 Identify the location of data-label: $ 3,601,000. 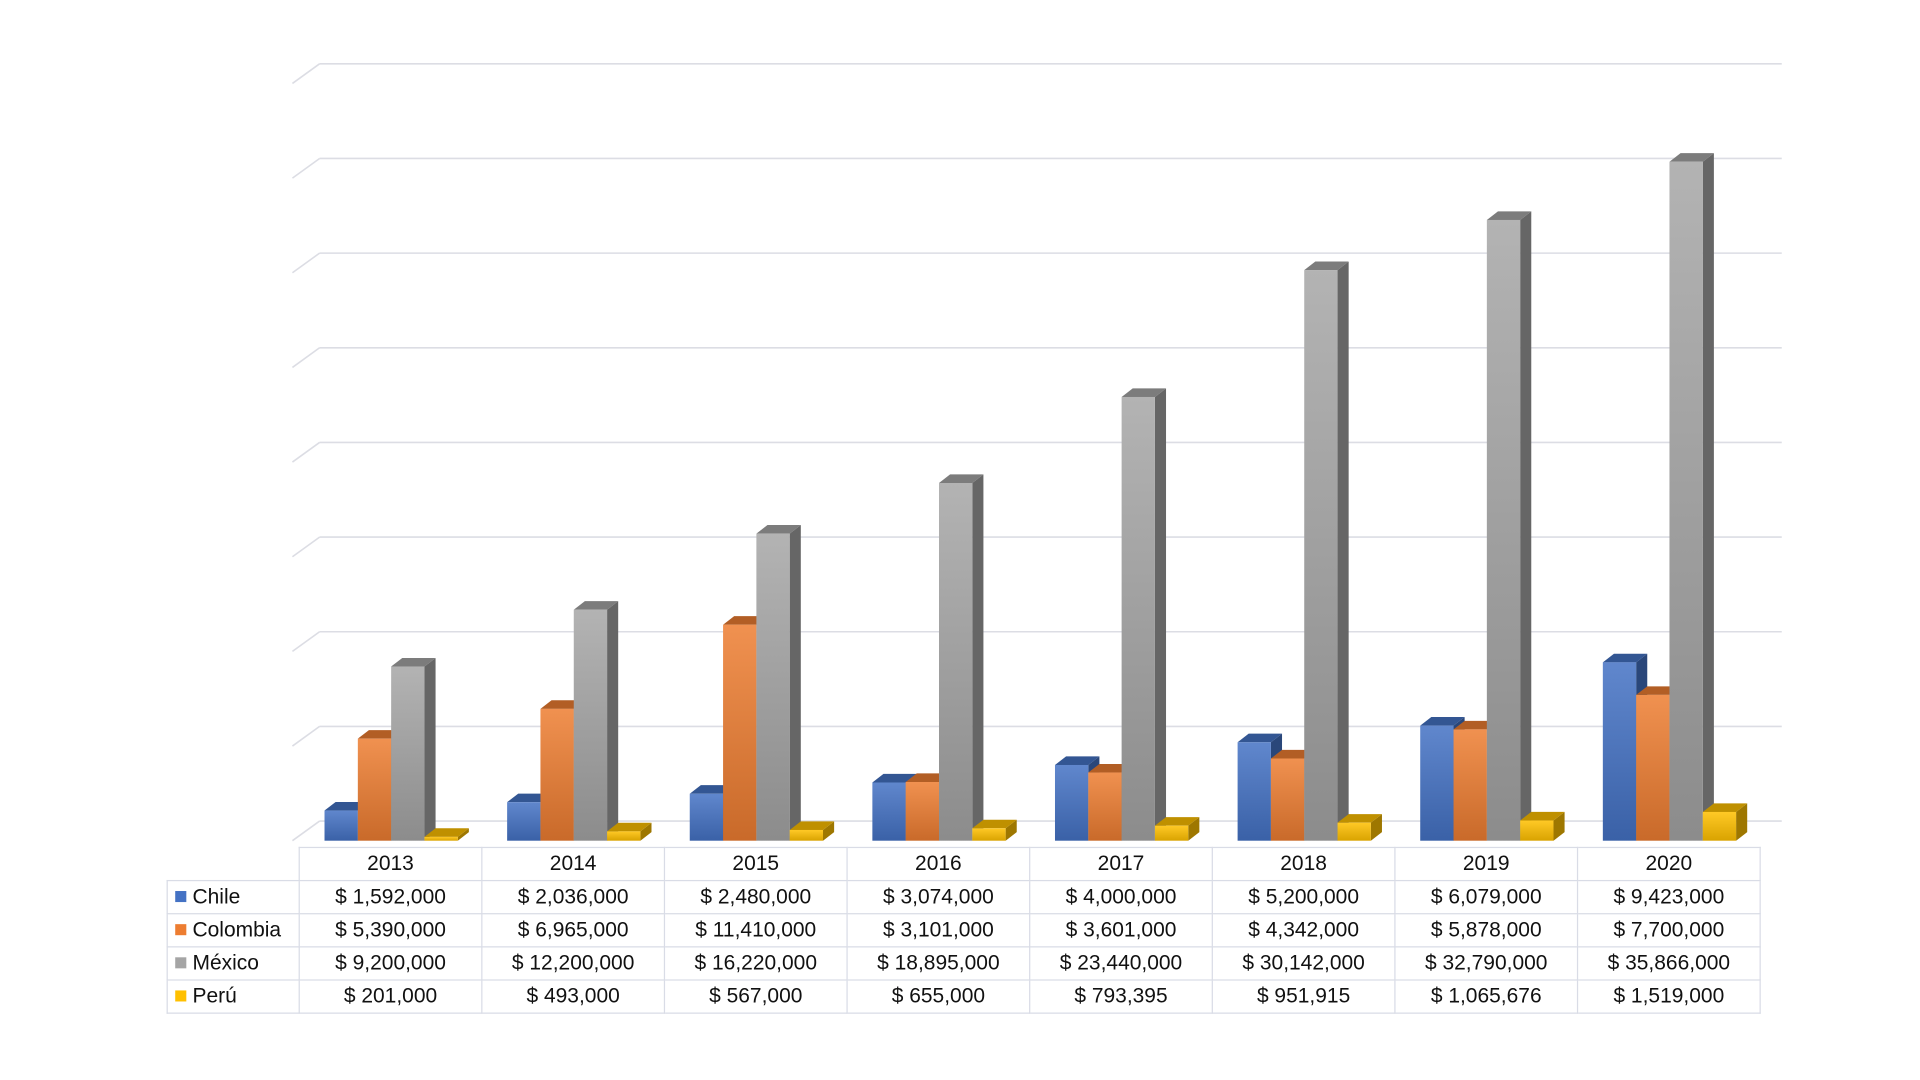
(1121, 930).